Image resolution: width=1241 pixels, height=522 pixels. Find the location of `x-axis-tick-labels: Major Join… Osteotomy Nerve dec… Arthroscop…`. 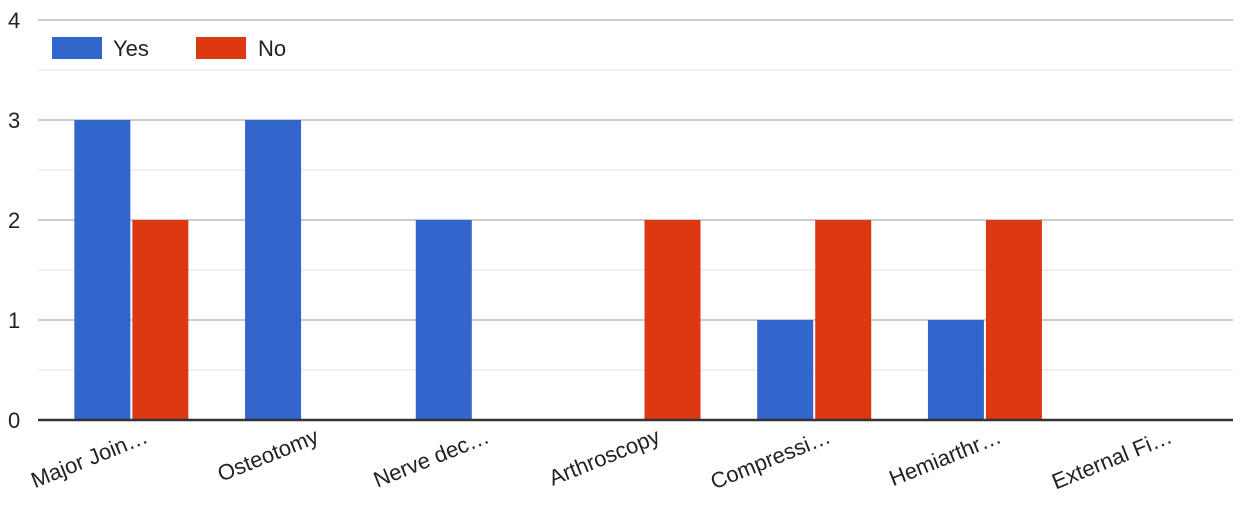

x-axis-tick-labels: Major Join… Osteotomy Nerve dec… Arthroscop… is located at coordinates (601, 458).